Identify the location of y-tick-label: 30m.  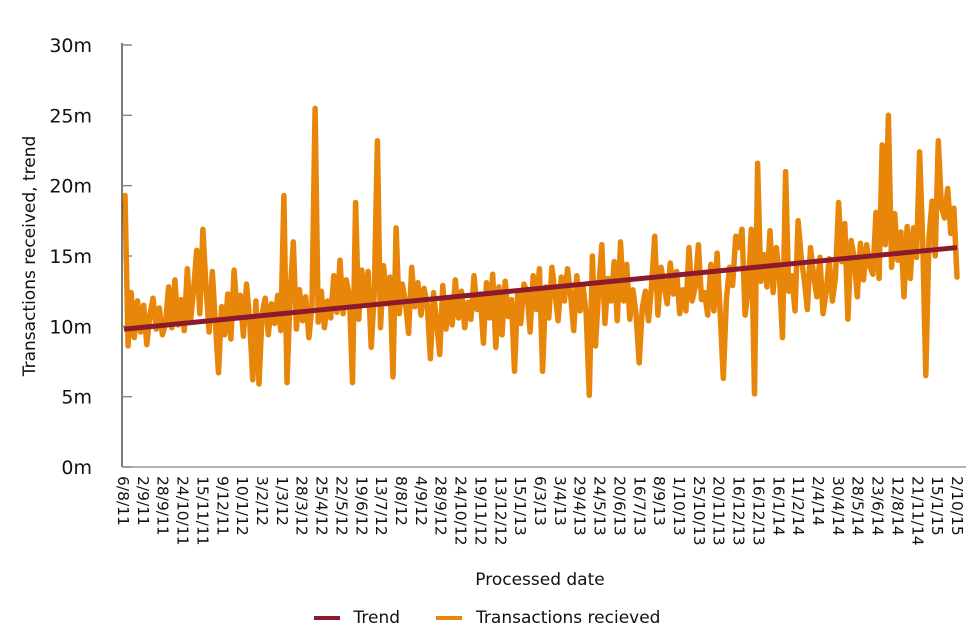
(70, 46).